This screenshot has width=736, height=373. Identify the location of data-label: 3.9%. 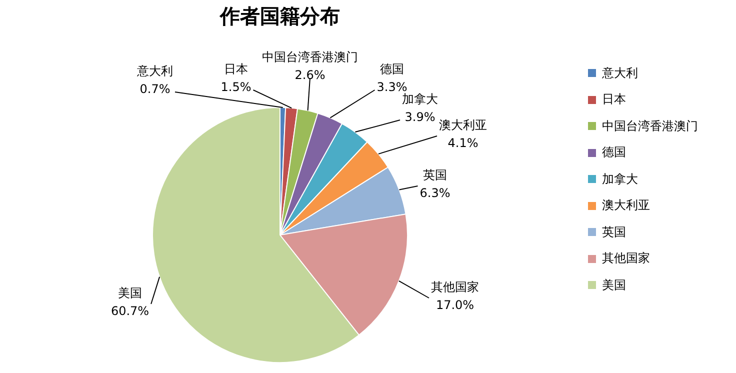
(420, 117).